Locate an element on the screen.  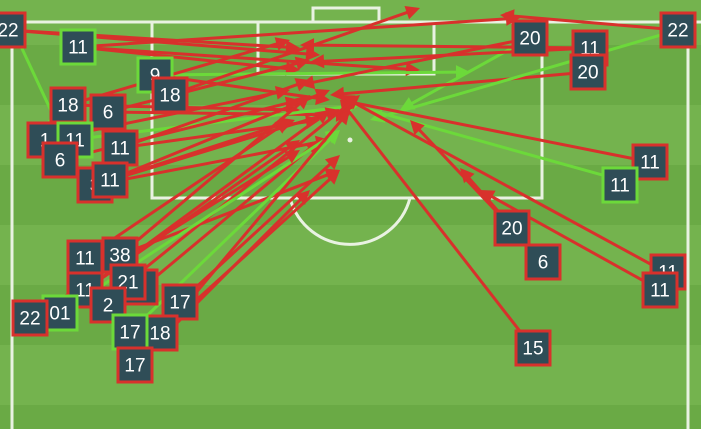
player-number: 15 is located at coordinates (532, 349).